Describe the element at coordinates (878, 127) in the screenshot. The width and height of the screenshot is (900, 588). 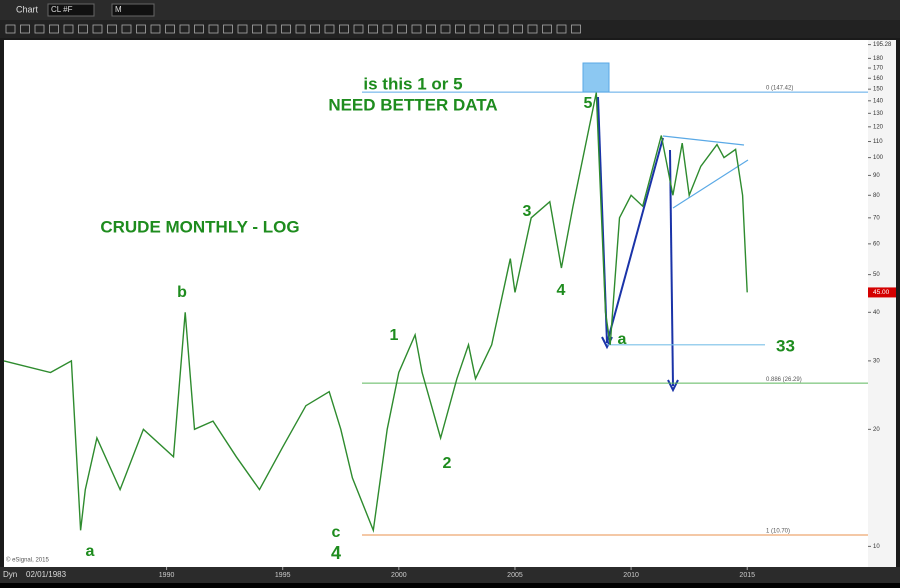
I see `y-tick-label: 120` at that location.